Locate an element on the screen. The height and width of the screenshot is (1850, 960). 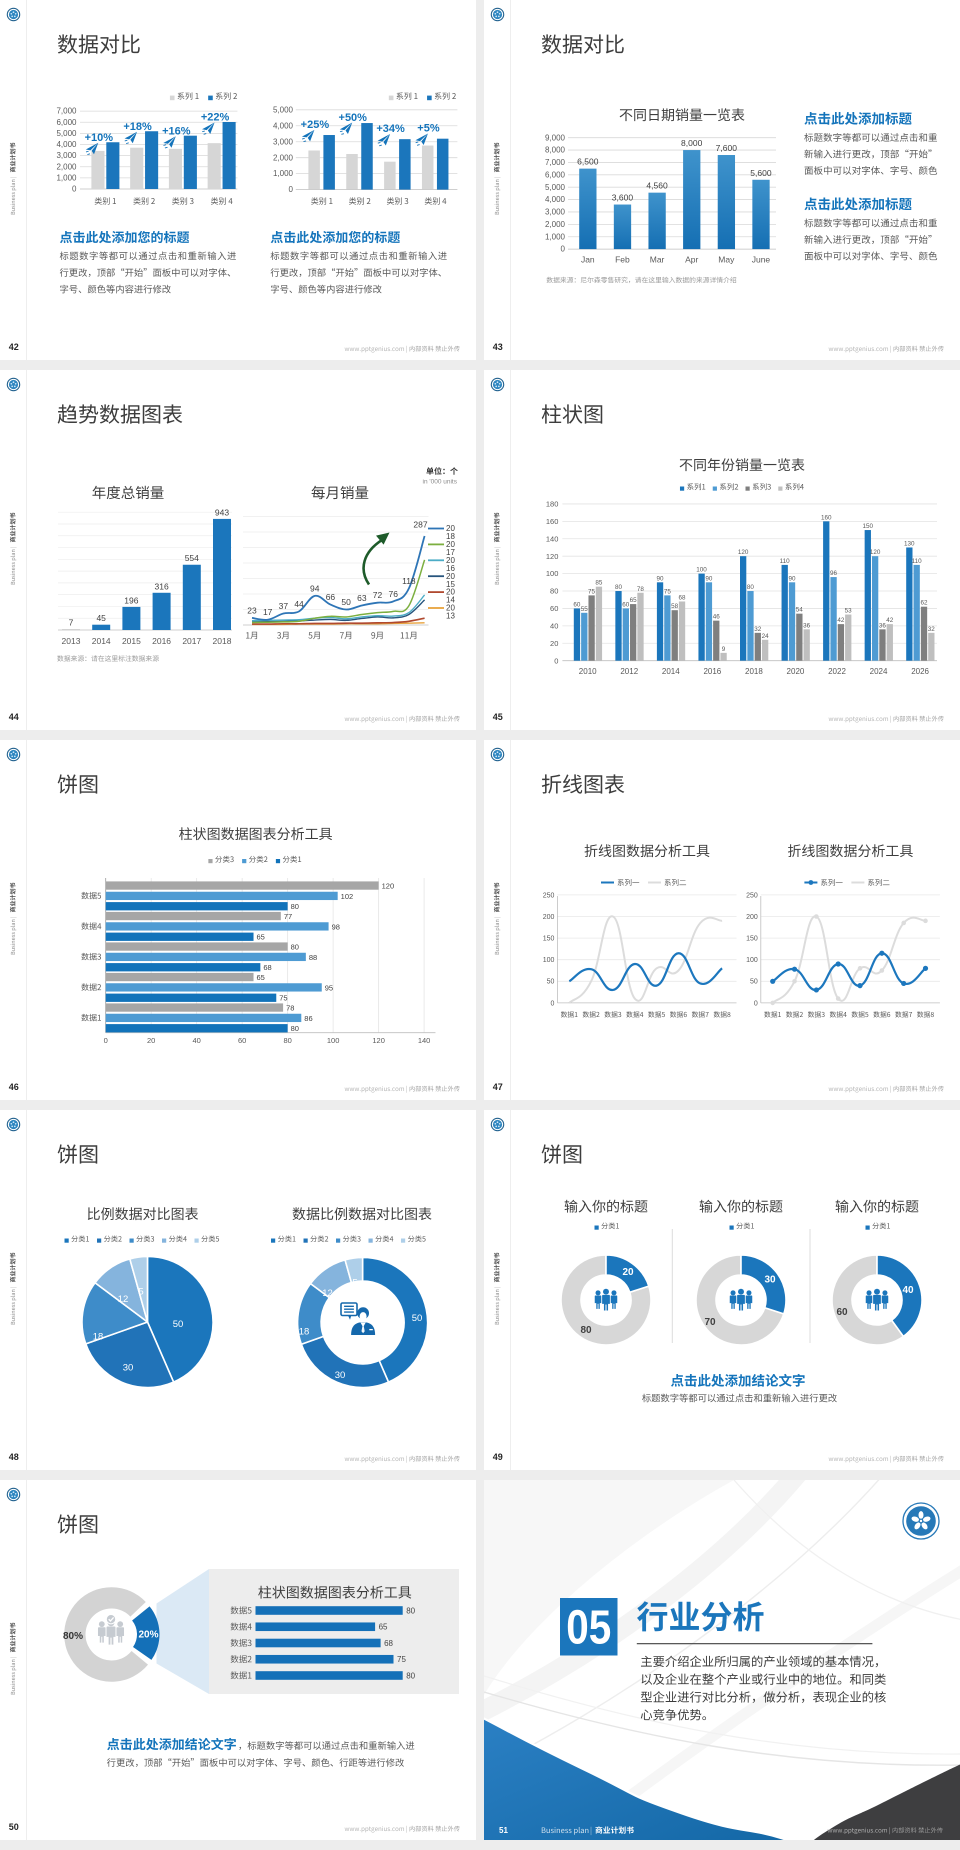
svg-text: 62 is located at coordinates (924, 603).